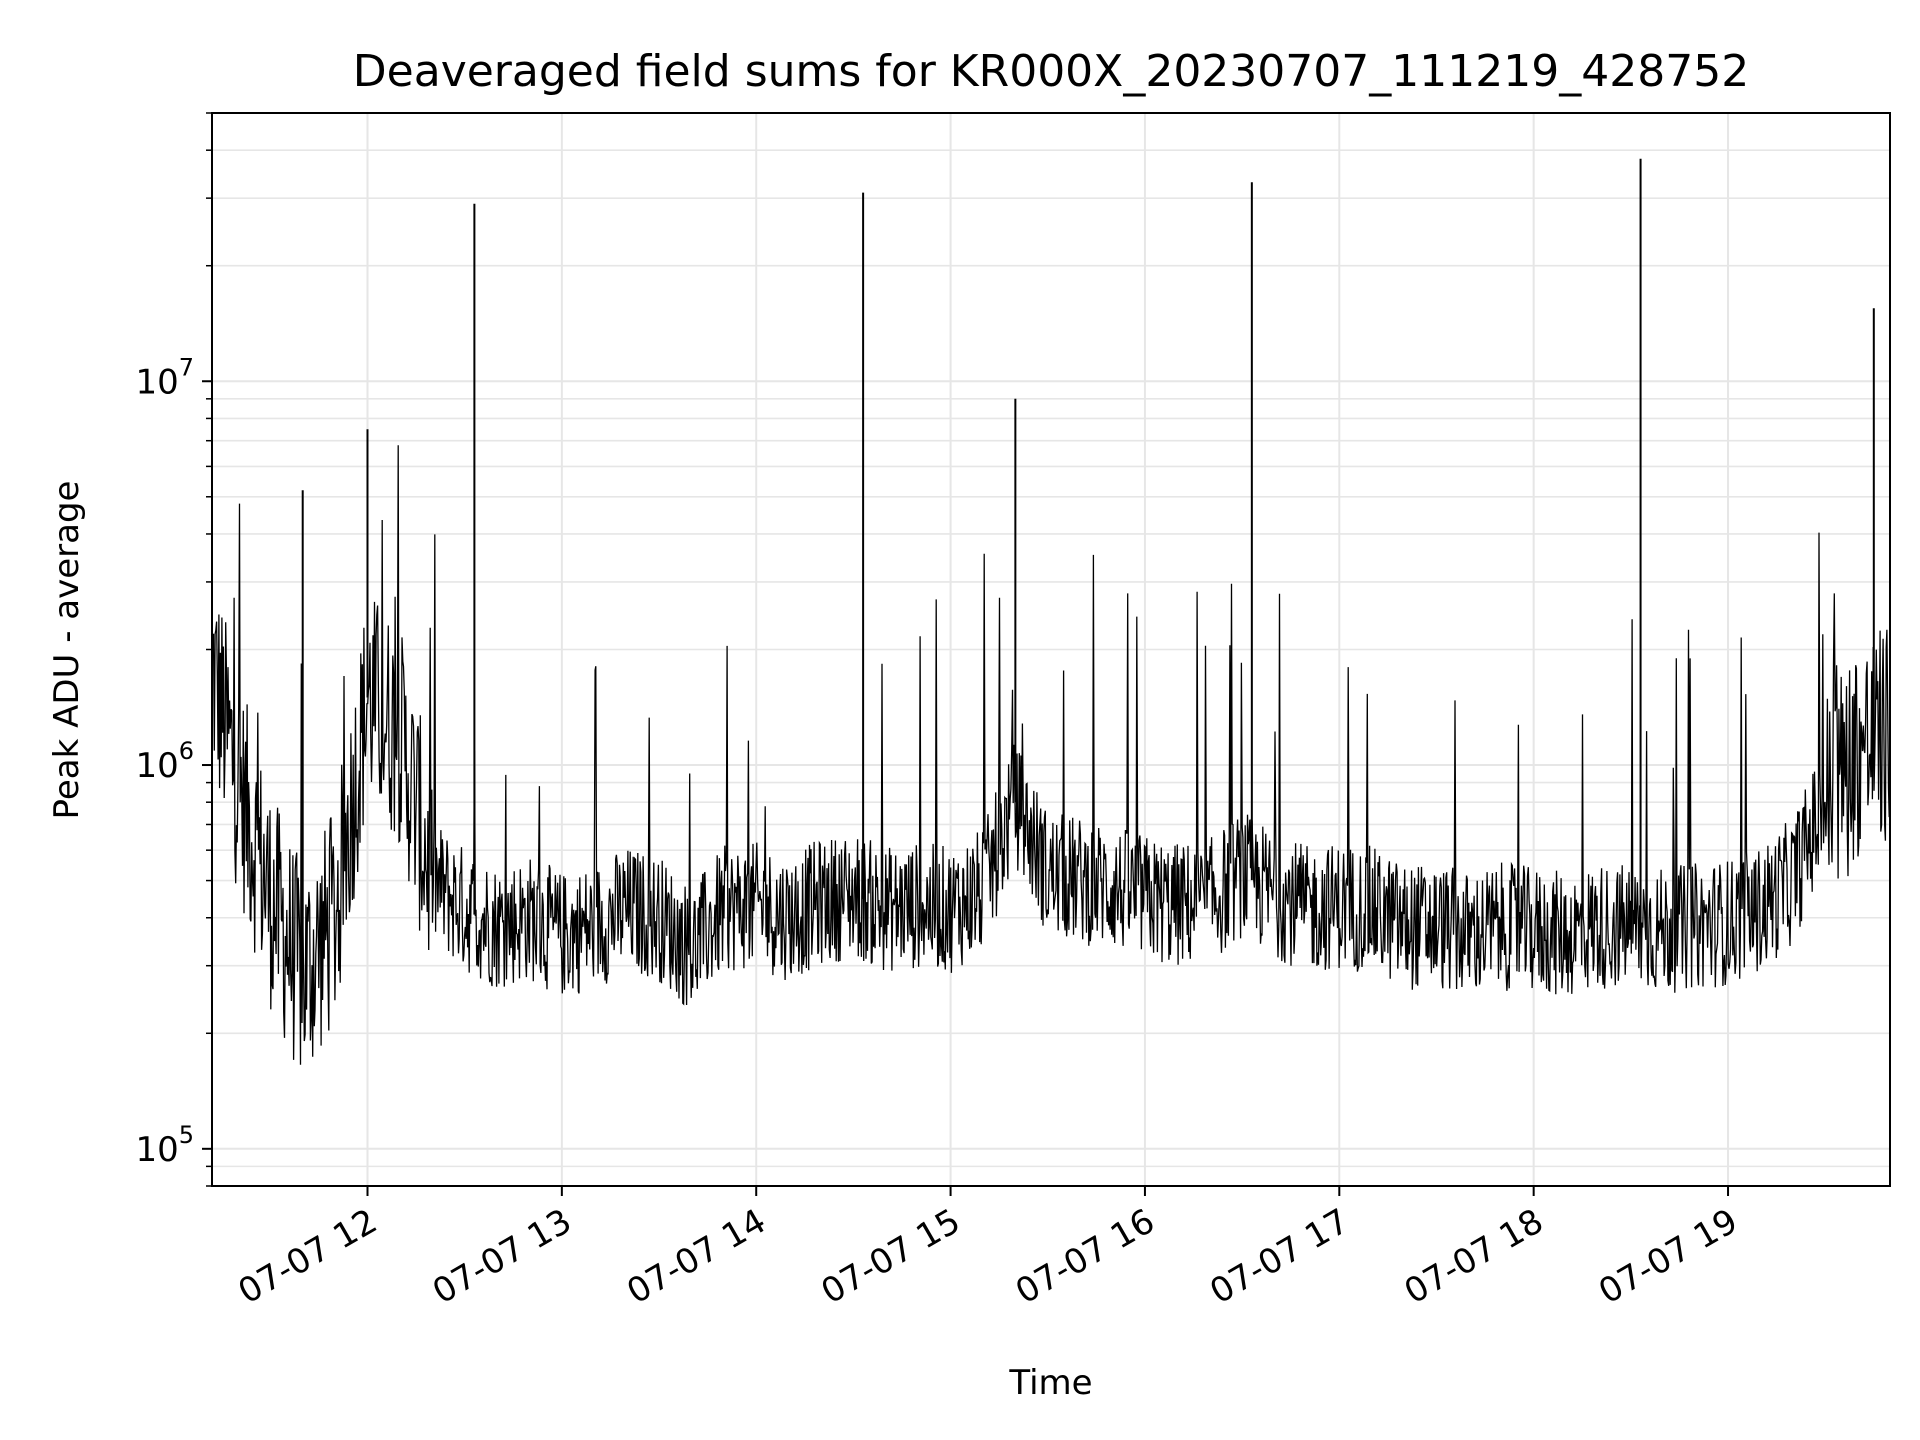 This screenshot has width=1920, height=1440. What do you see at coordinates (186, 367) in the screenshot?
I see `y-tick-exponent: 7` at bounding box center [186, 367].